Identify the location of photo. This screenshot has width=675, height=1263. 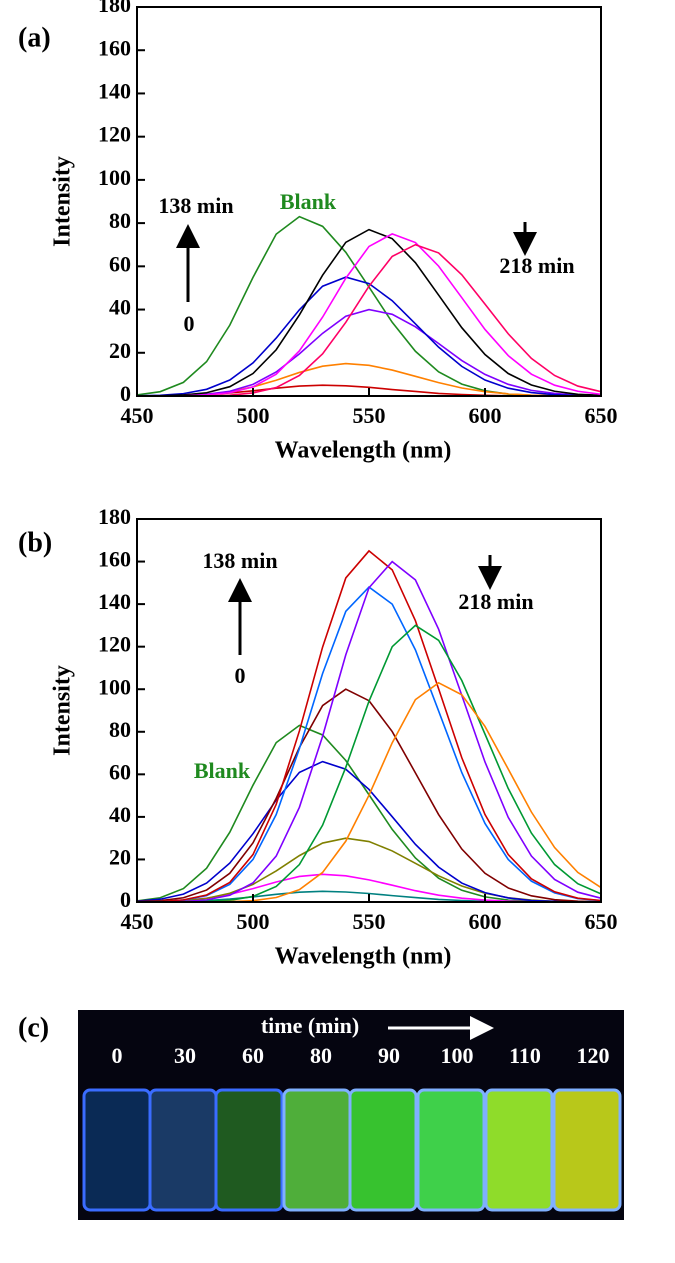
(351, 1115).